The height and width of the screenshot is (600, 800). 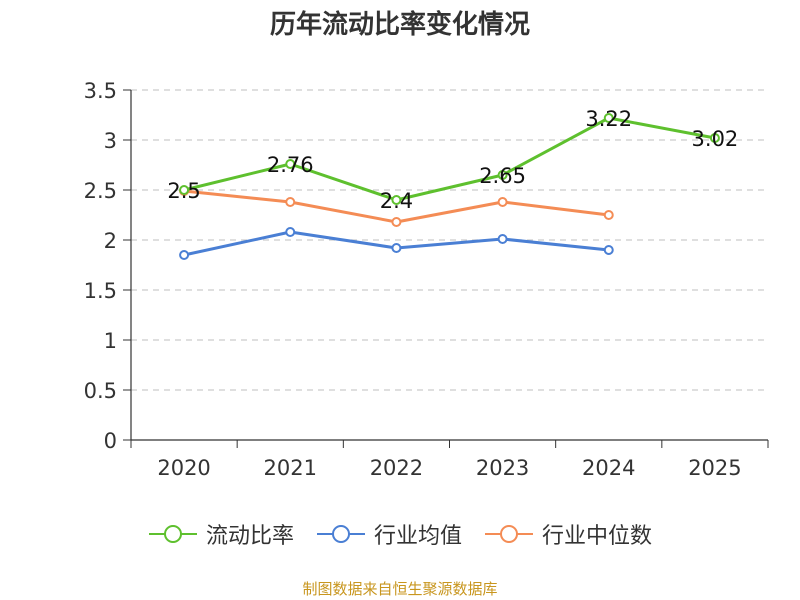 What do you see at coordinates (502, 468) in the screenshot?
I see `x-tick-label: 2023` at bounding box center [502, 468].